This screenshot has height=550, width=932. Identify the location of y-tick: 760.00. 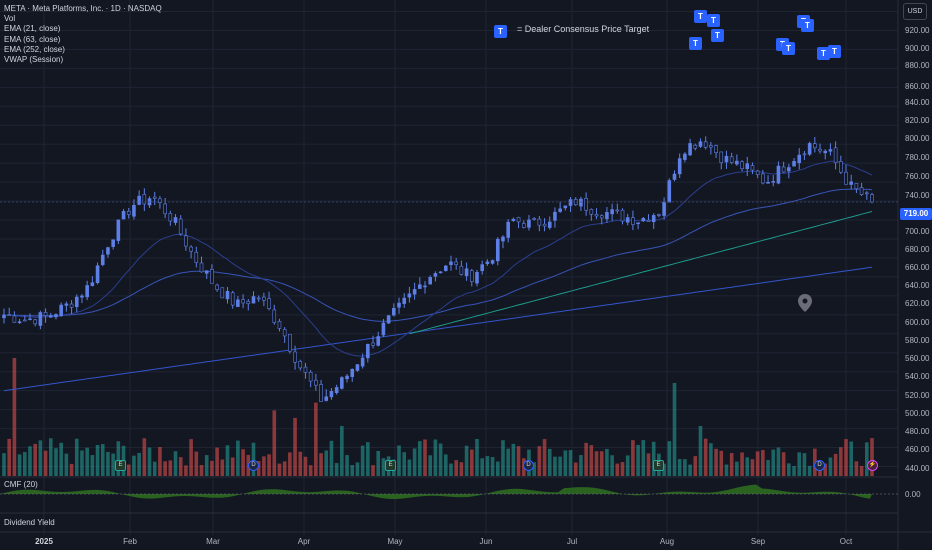
(917, 176).